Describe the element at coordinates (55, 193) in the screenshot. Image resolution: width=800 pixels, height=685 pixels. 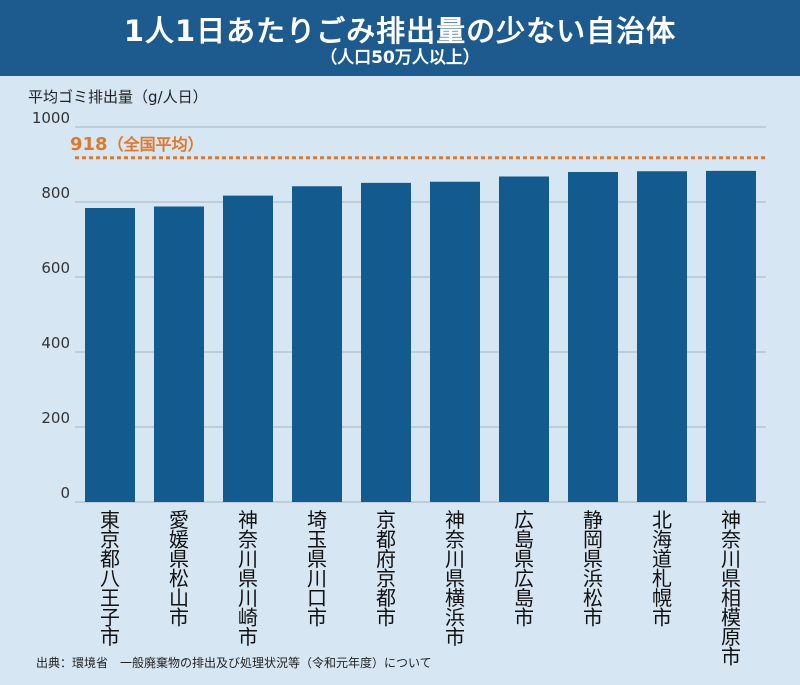
I see `y-tick-label: 800` at that location.